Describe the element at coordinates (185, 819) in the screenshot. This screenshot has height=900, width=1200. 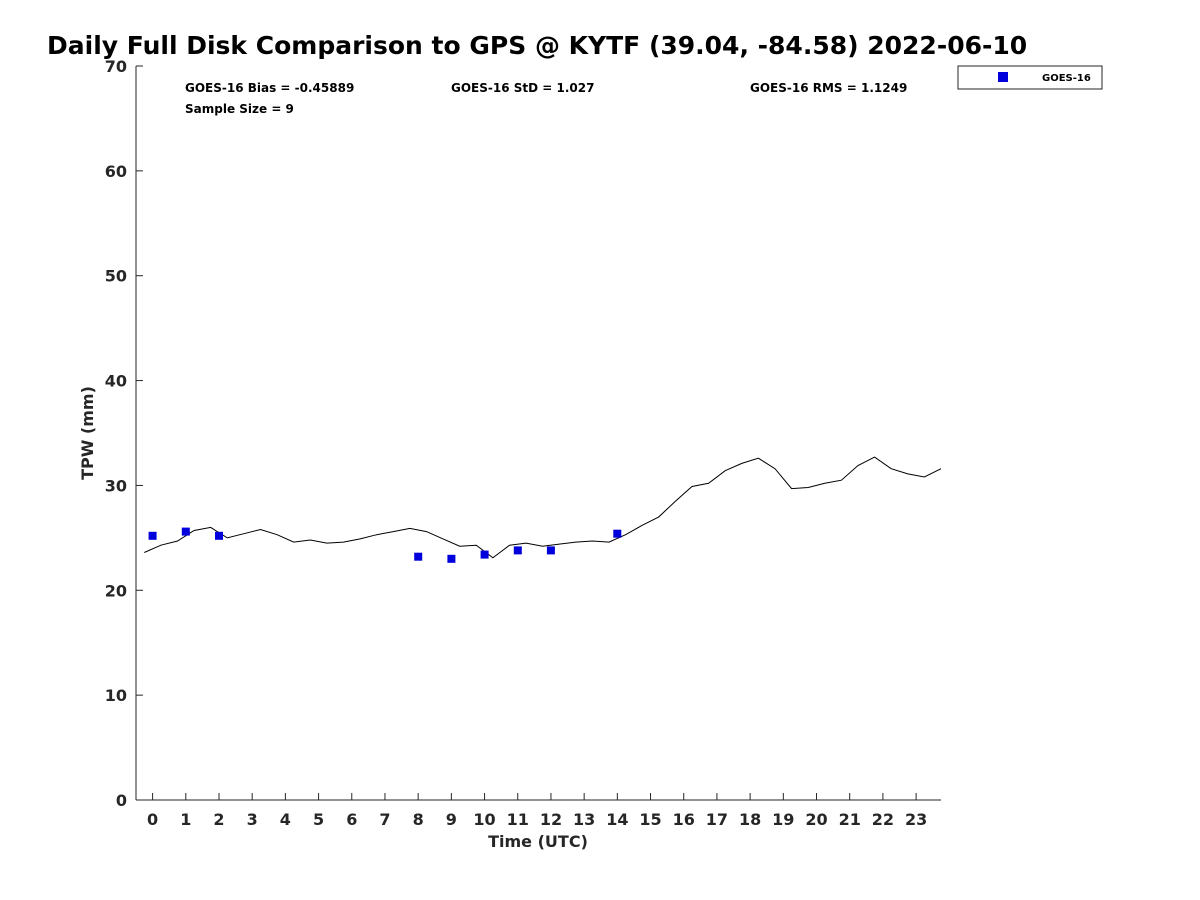
I see `x-tick-label: 1` at that location.